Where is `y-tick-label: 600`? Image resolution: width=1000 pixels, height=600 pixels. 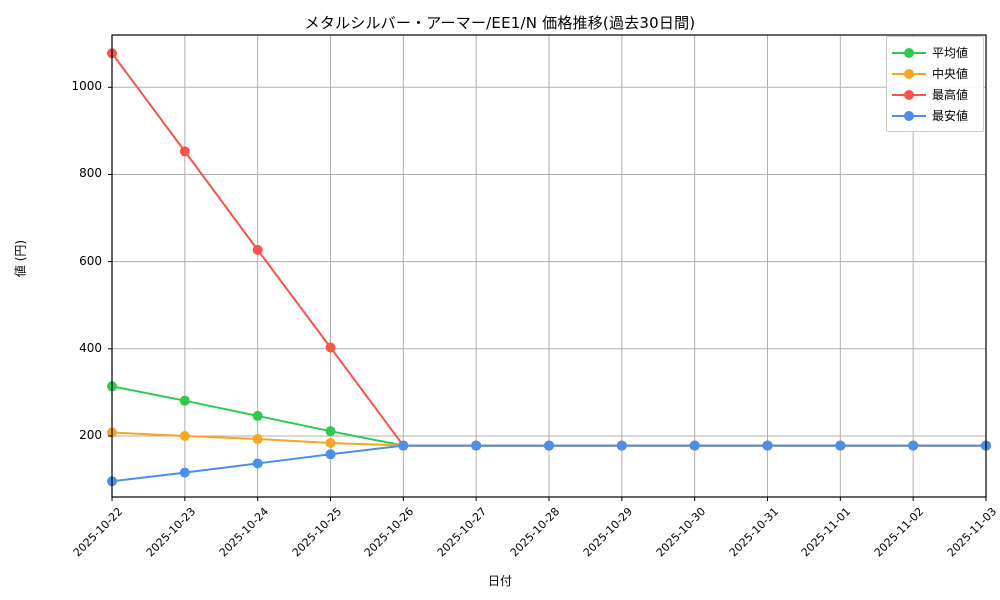 y-tick-label: 600 is located at coordinates (90, 260).